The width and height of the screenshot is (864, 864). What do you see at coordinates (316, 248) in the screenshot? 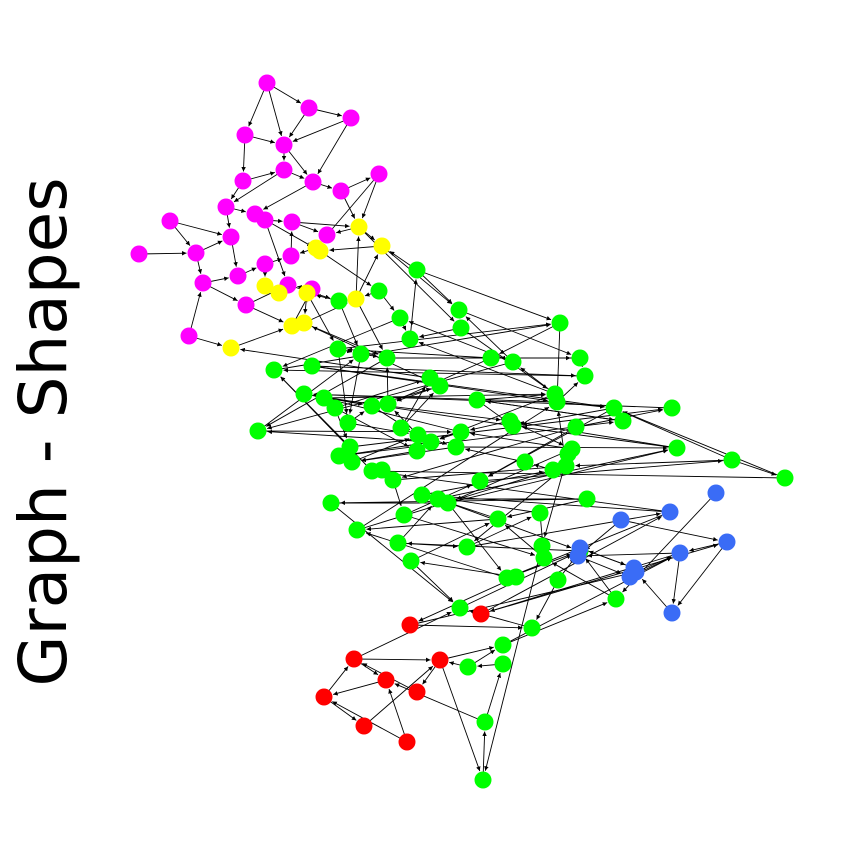
I see `yellow-node` at bounding box center [316, 248].